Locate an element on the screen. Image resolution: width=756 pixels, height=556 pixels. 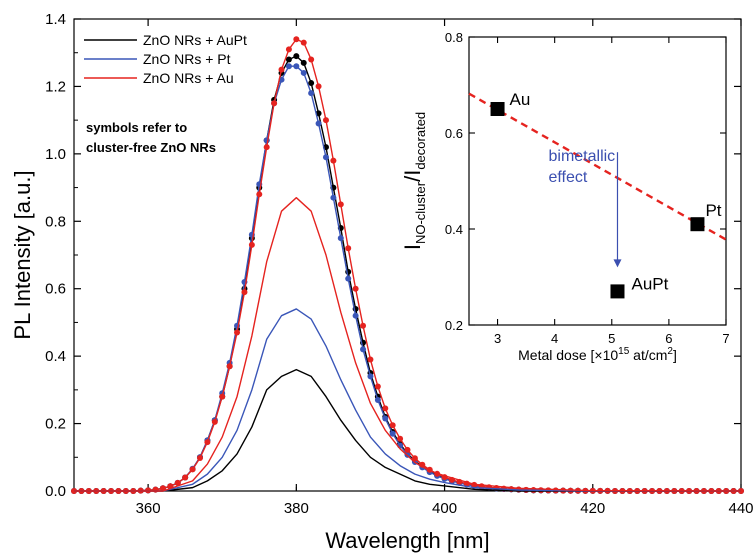
inset-point is located at coordinates (697, 224).